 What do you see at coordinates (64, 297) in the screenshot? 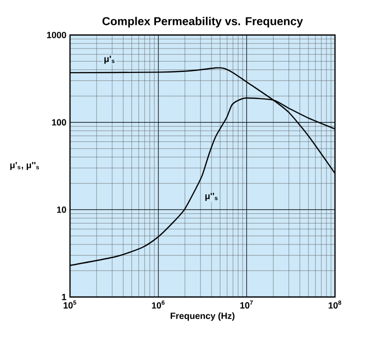
I see `y-tick-label: 1` at bounding box center [64, 297].